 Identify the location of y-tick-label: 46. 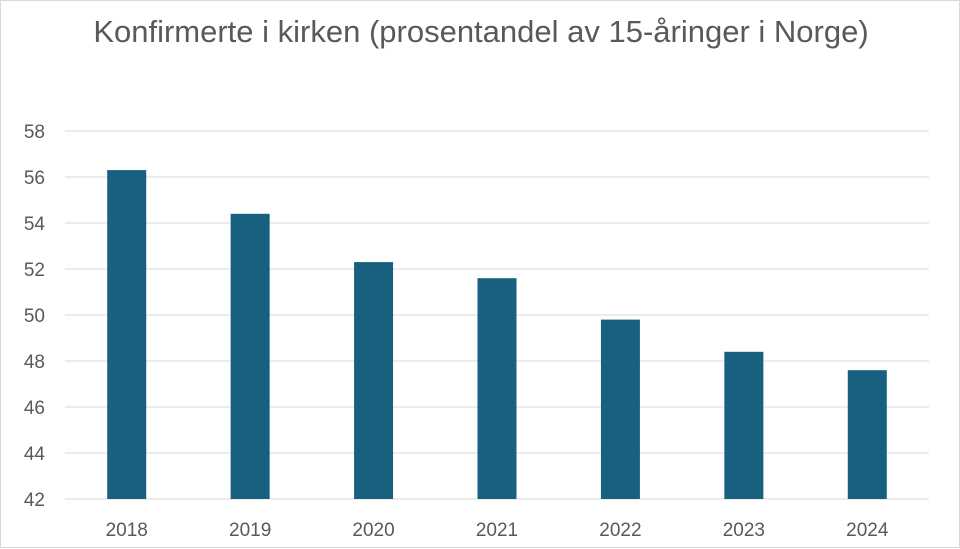
(34, 408).